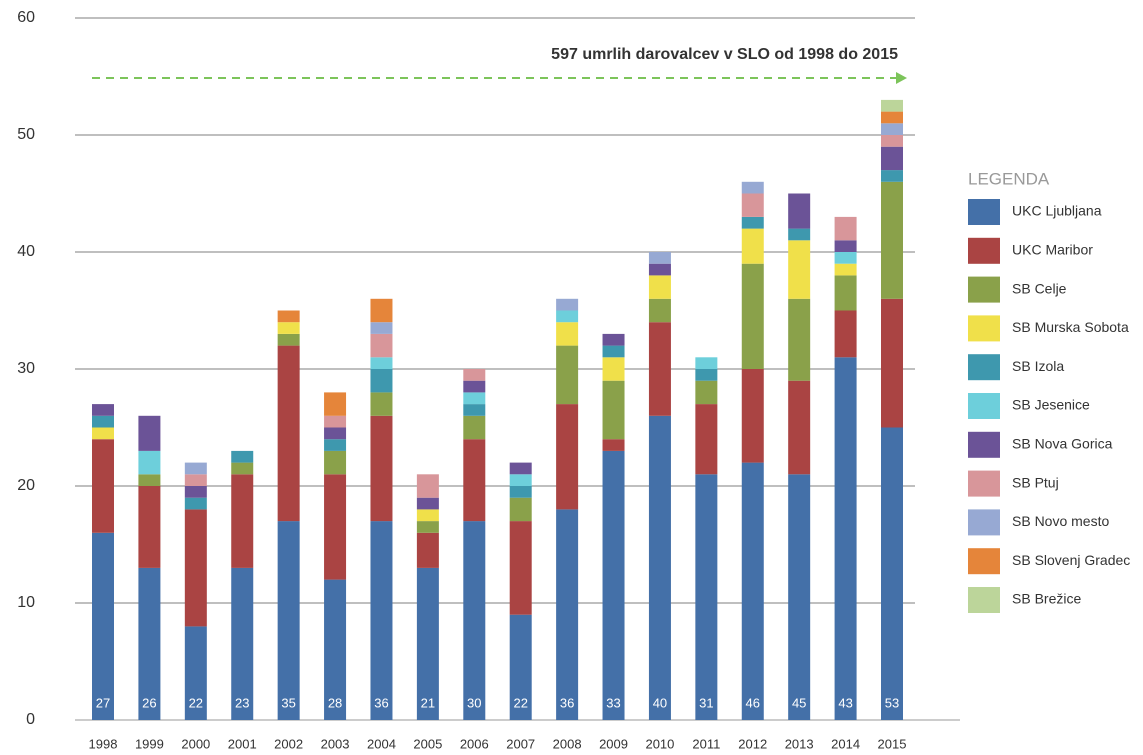  What do you see at coordinates (1051, 405) in the screenshot?
I see `legend-label: SB Jesenice` at bounding box center [1051, 405].